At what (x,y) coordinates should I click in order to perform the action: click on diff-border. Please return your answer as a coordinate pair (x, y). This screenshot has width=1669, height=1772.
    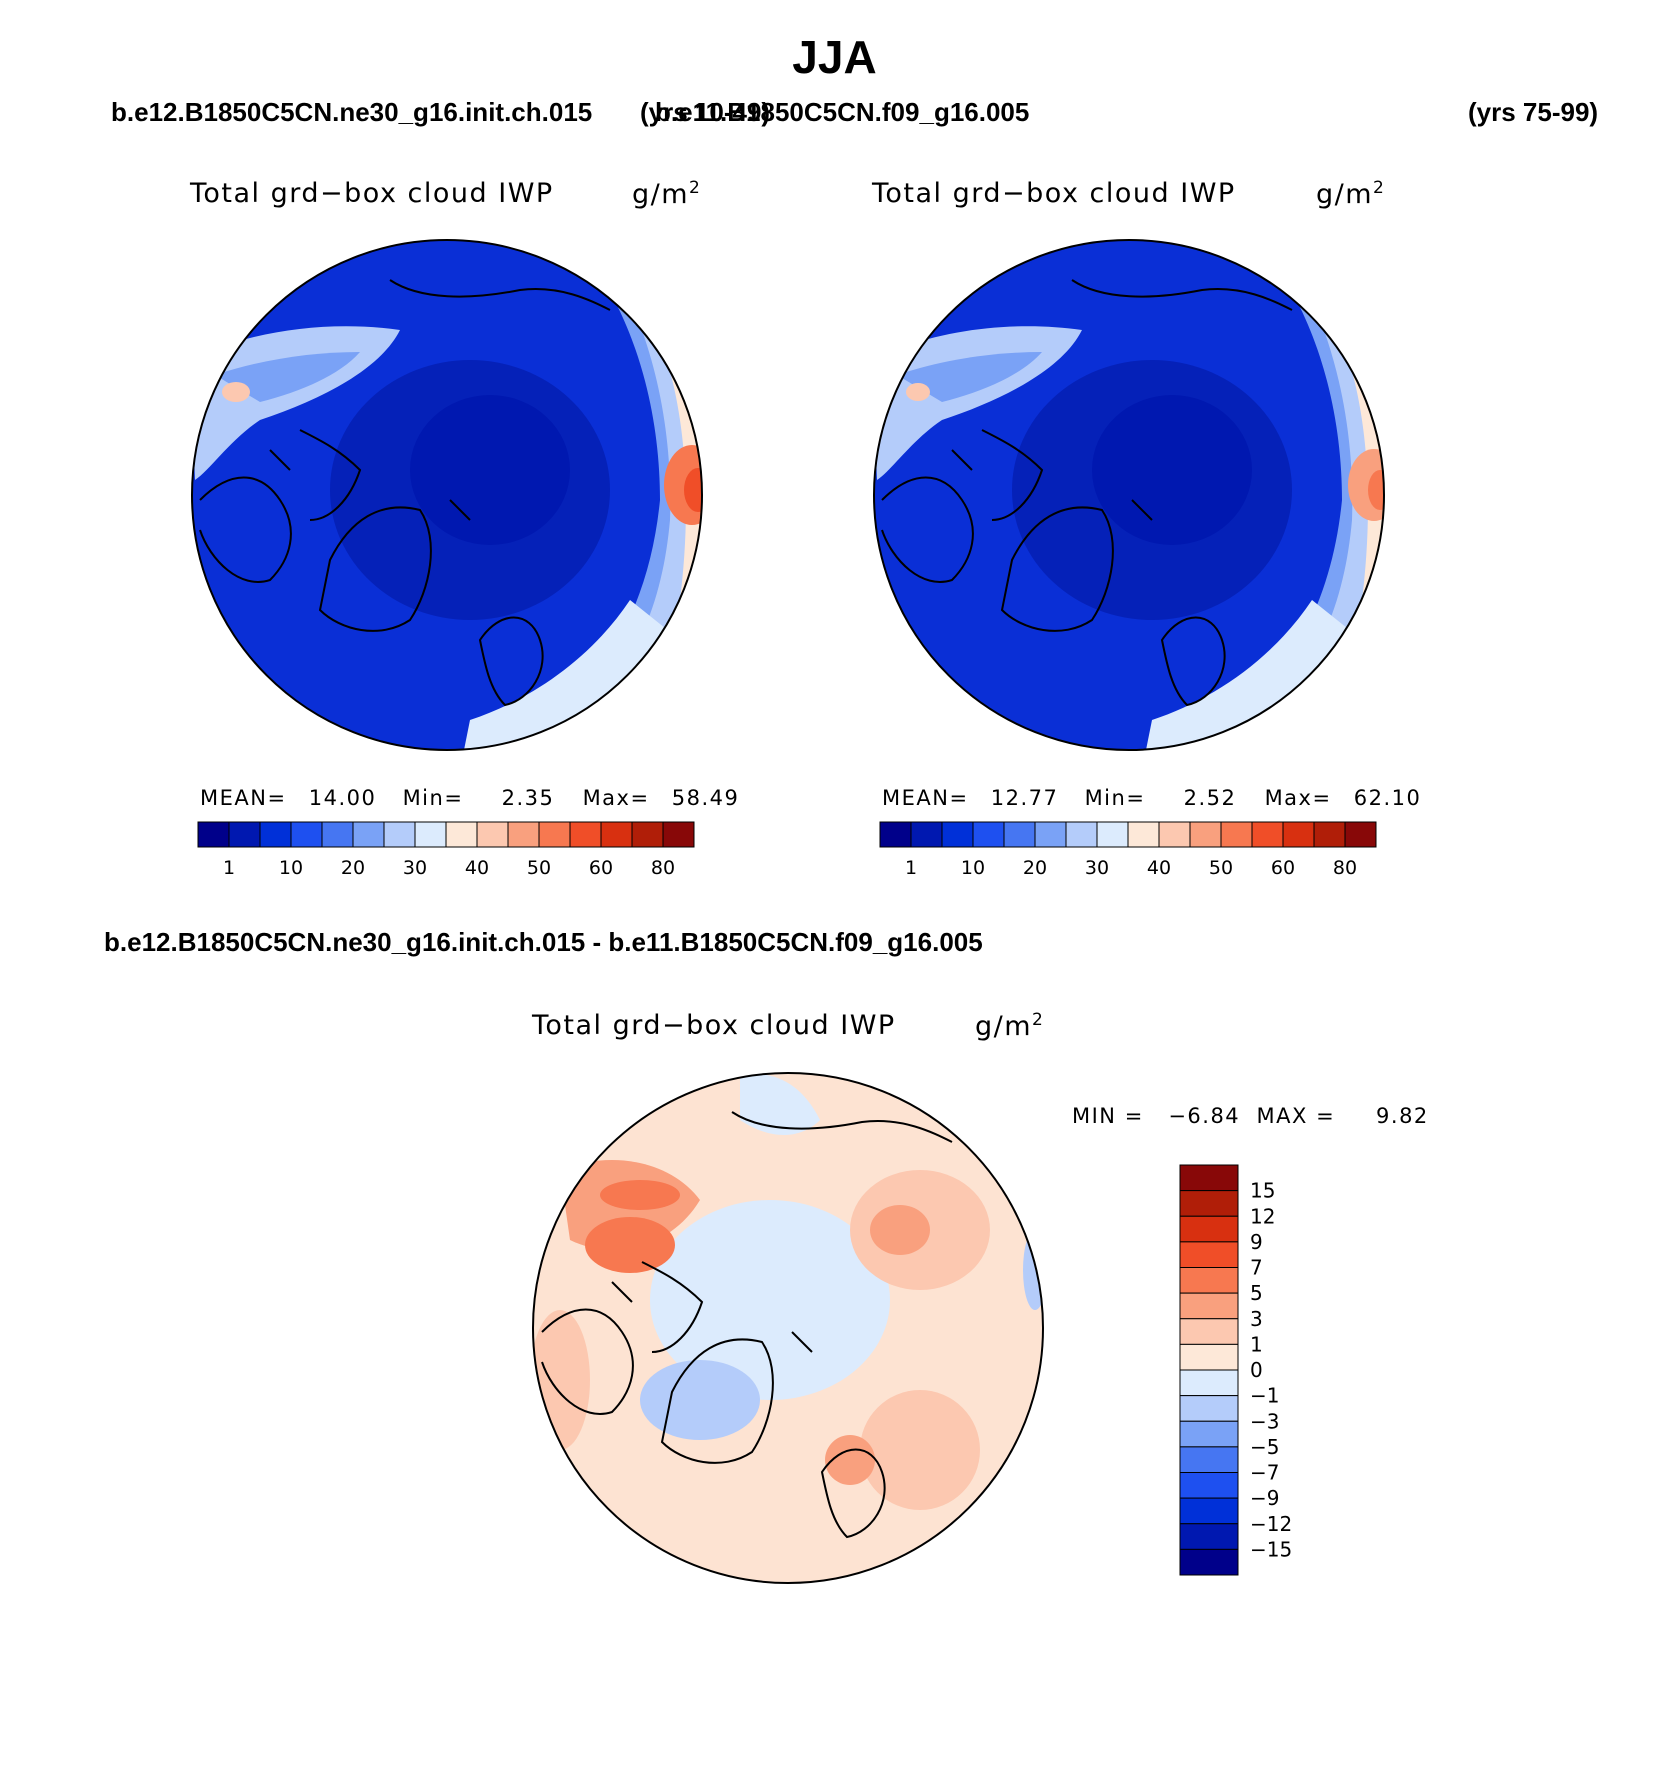
    Looking at the image, I should click on (788, 1328).